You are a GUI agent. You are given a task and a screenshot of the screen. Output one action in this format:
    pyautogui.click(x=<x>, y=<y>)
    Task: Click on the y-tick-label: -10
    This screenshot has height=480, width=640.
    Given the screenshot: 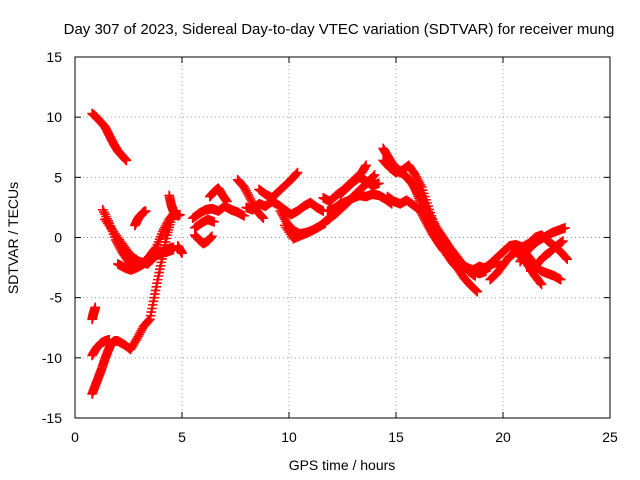 What is the action you would take?
    pyautogui.click(x=52, y=358)
    